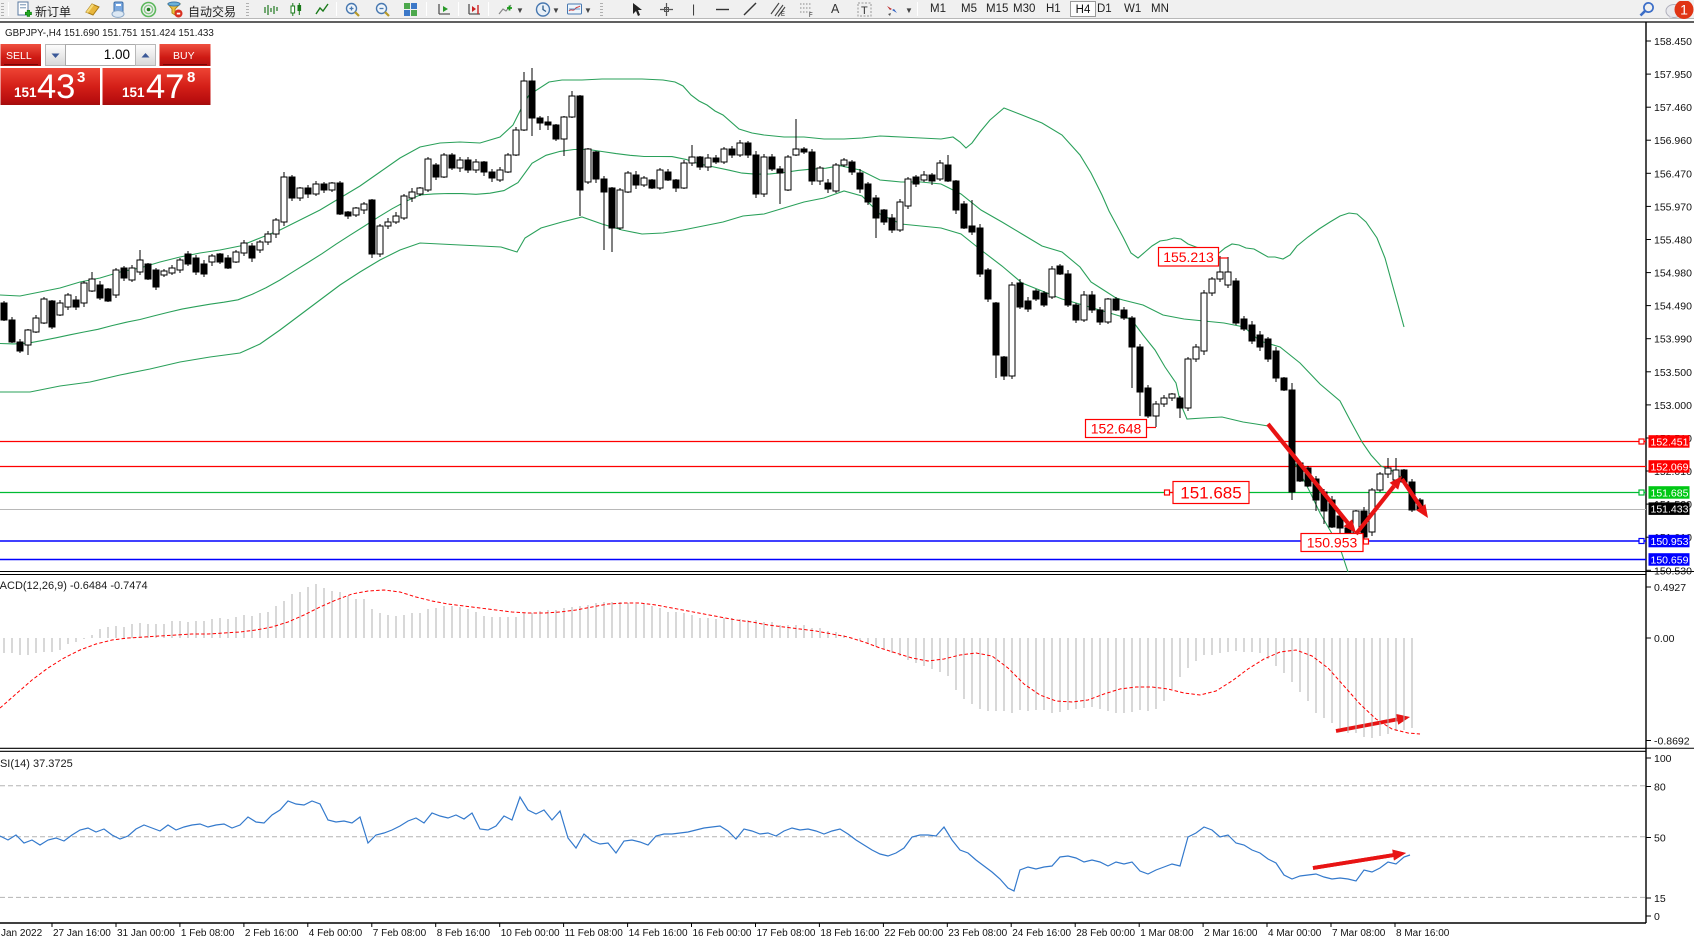 This screenshot has height=940, width=1694. What do you see at coordinates (74, 586) in the screenshot?
I see `svg-text: MACD(12,26,9) -0.6484 -0.7474` at bounding box center [74, 586].